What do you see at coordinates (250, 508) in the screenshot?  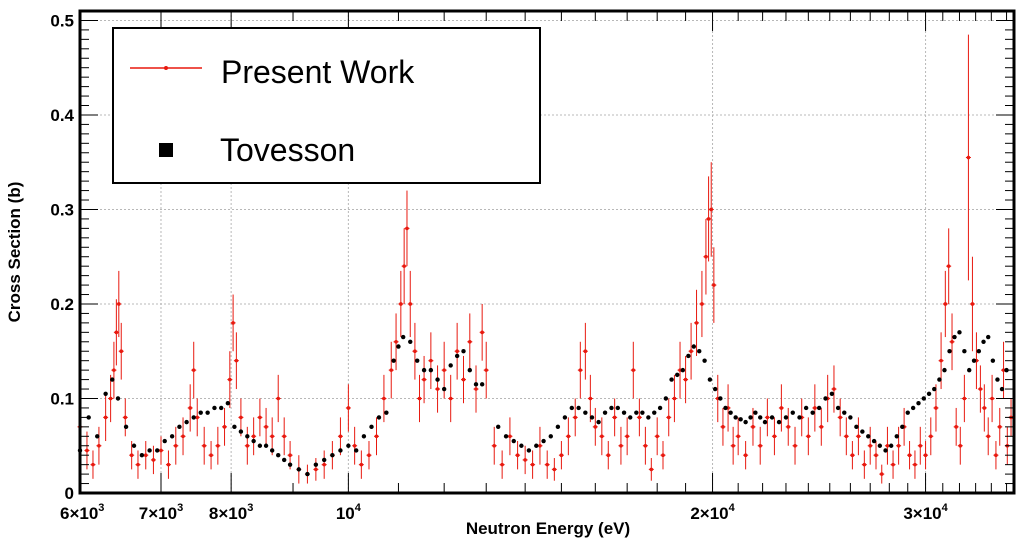 I see `x-tick-label-exponent: 3` at bounding box center [250, 508].